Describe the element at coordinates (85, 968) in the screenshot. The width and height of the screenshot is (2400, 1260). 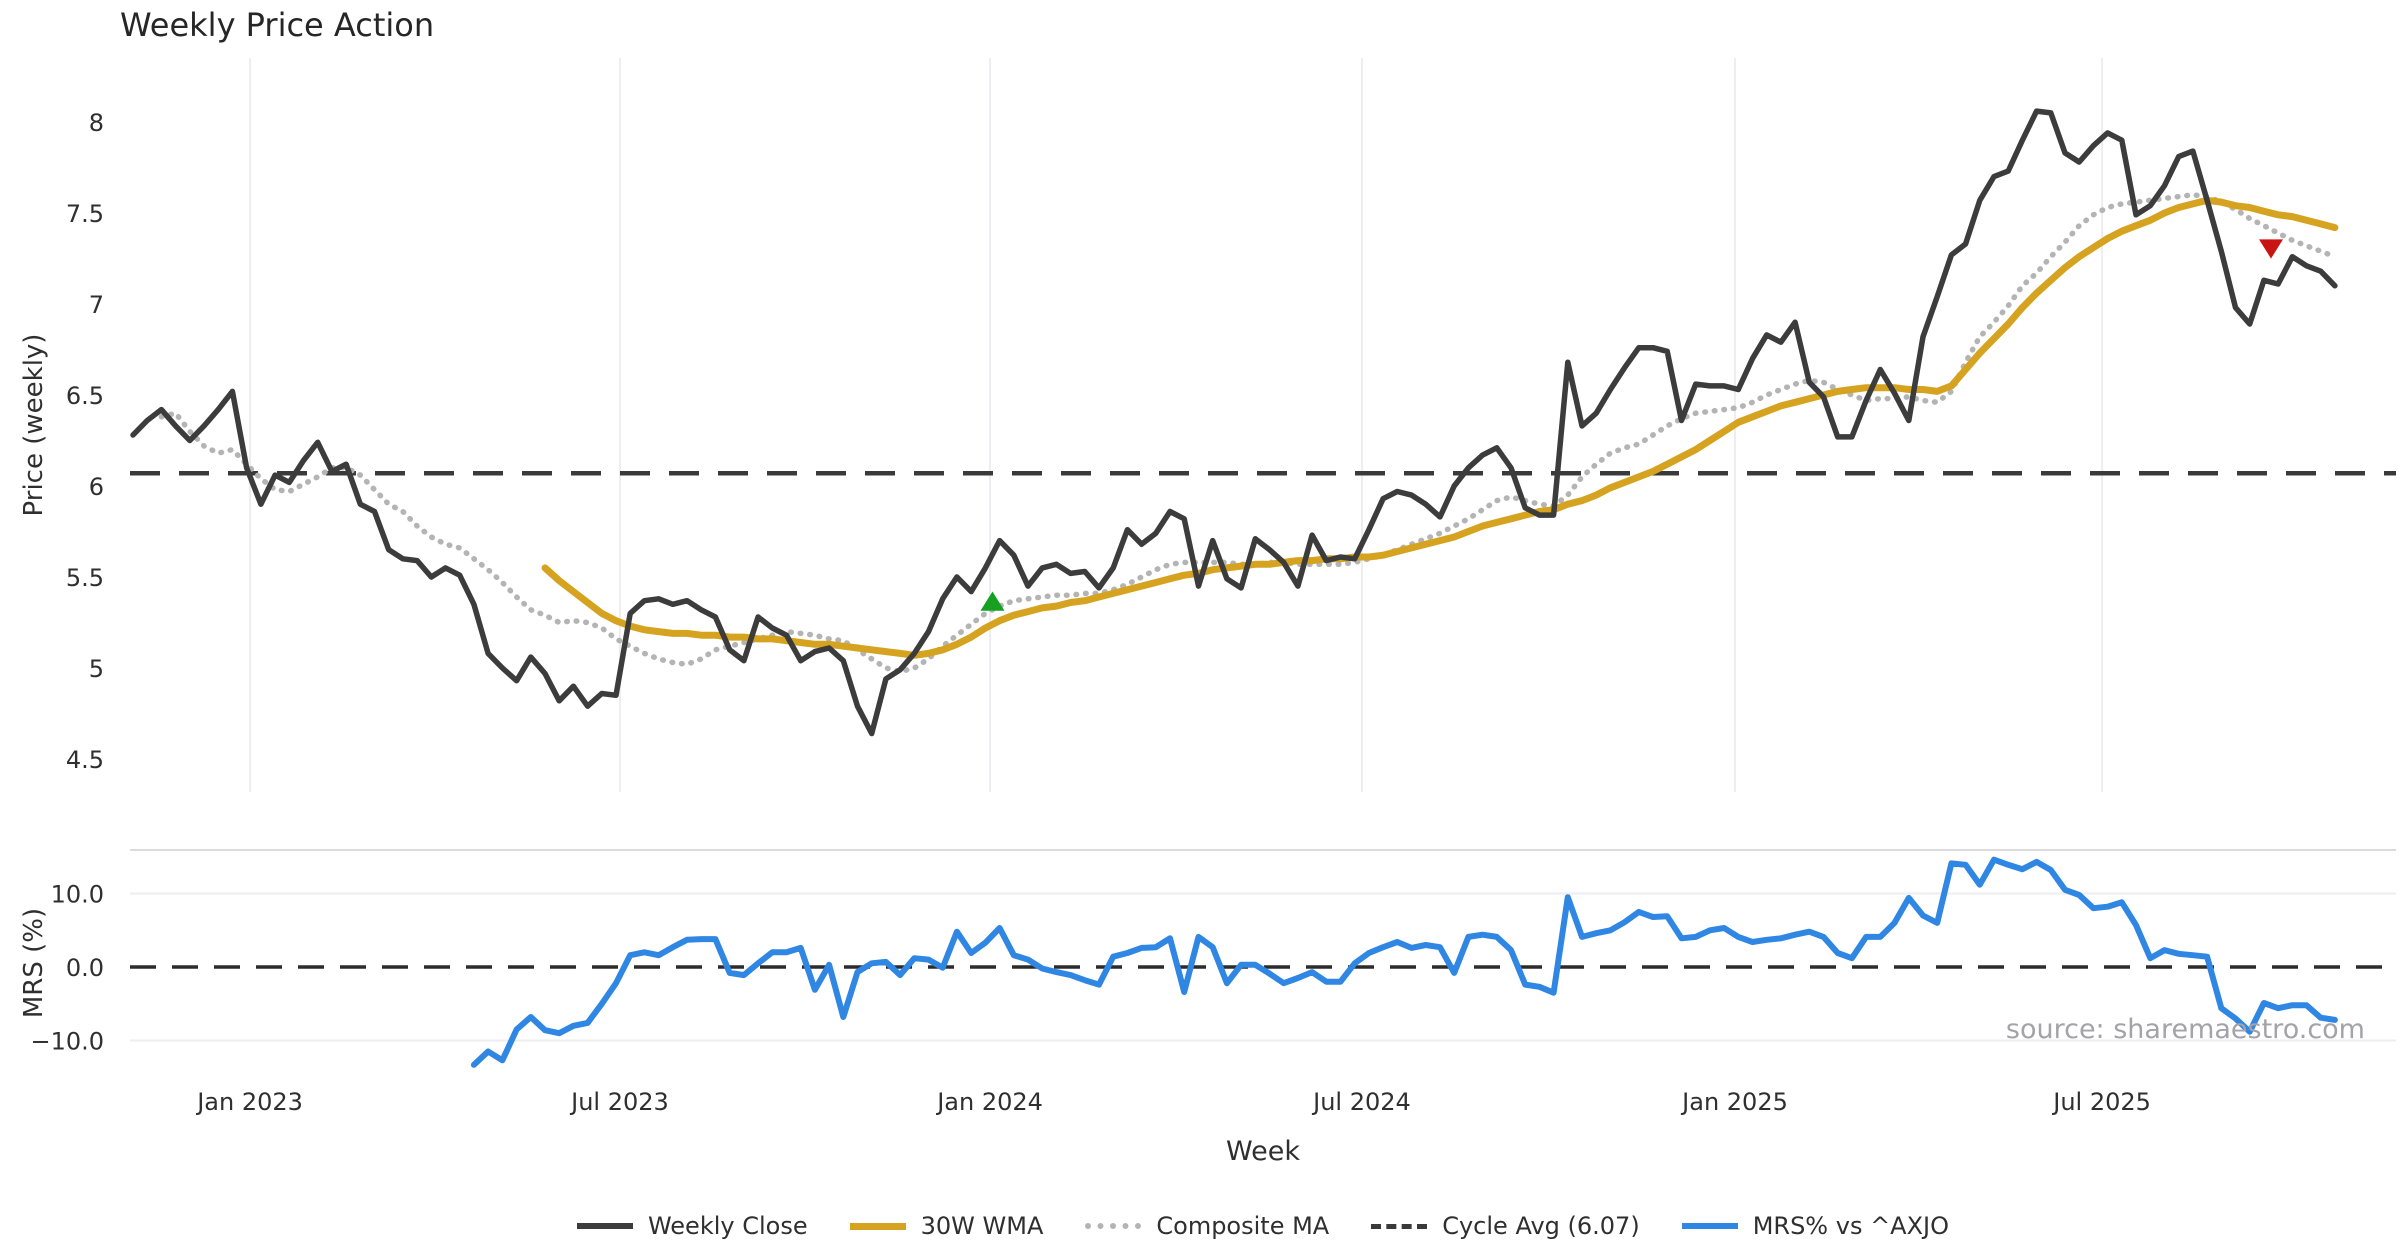
I see `mrs-tick-0.0: 0.0` at that location.